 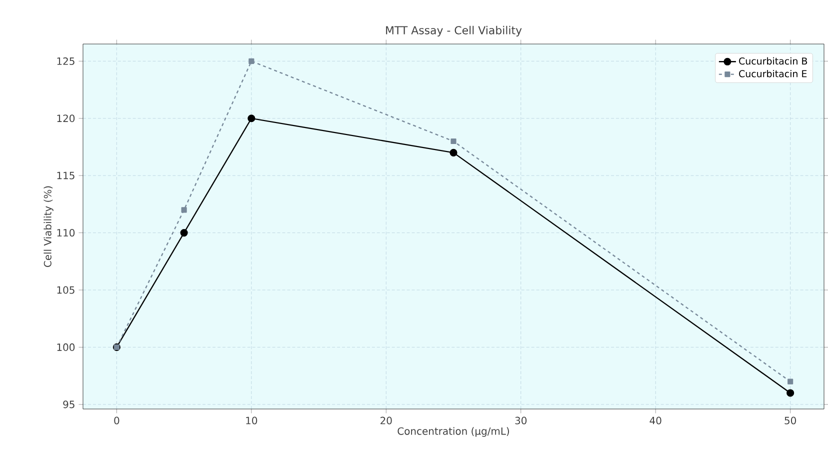 What do you see at coordinates (65, 176) in the screenshot?
I see `y-tick-label: 115` at bounding box center [65, 176].